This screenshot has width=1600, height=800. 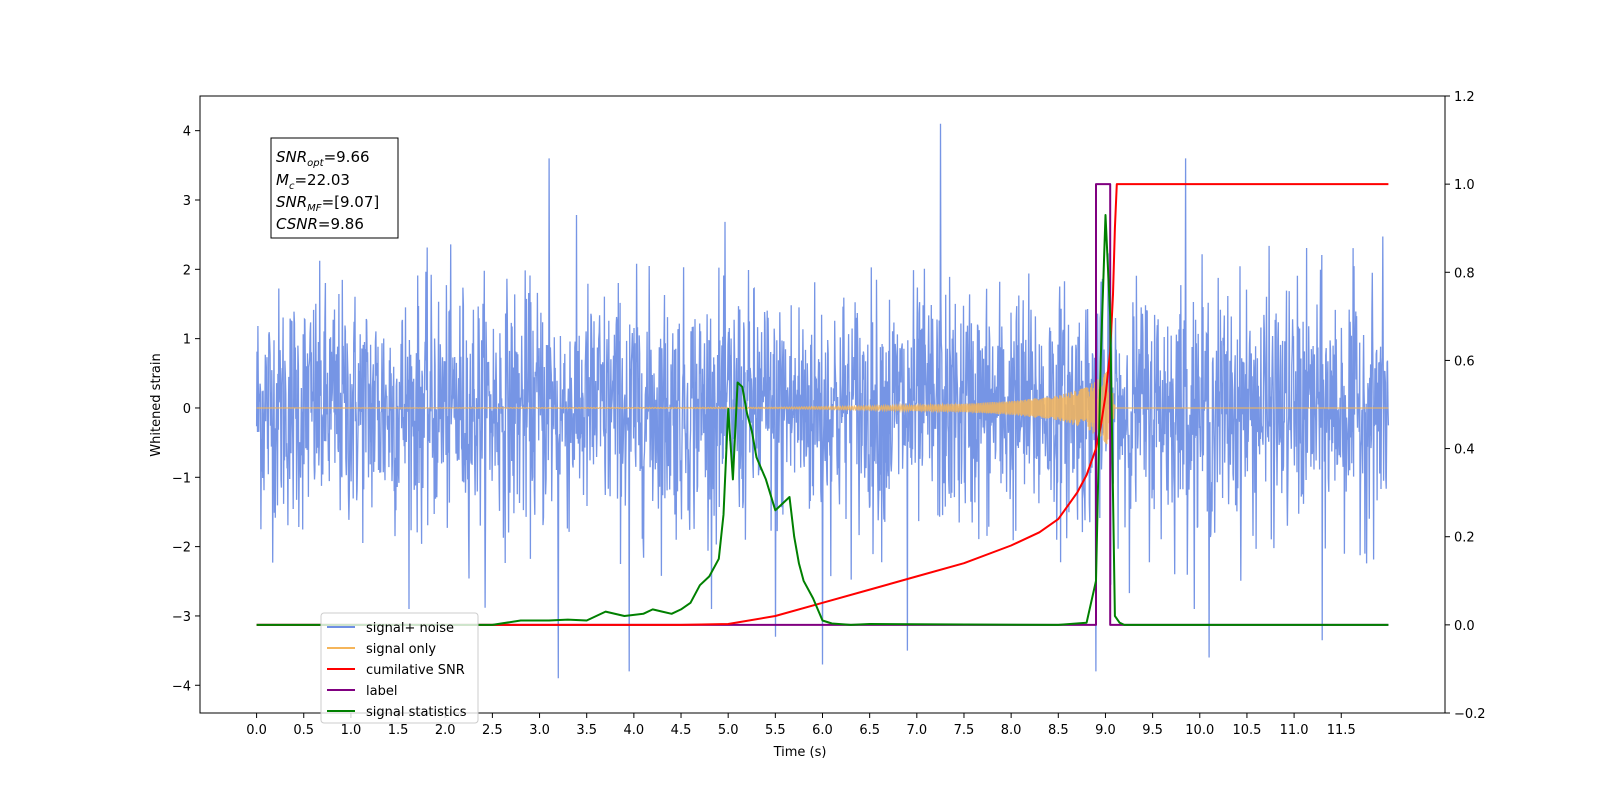 What do you see at coordinates (351, 202) in the screenshot?
I see `annotation-snr-mf-value: =[9.07]` at bounding box center [351, 202].